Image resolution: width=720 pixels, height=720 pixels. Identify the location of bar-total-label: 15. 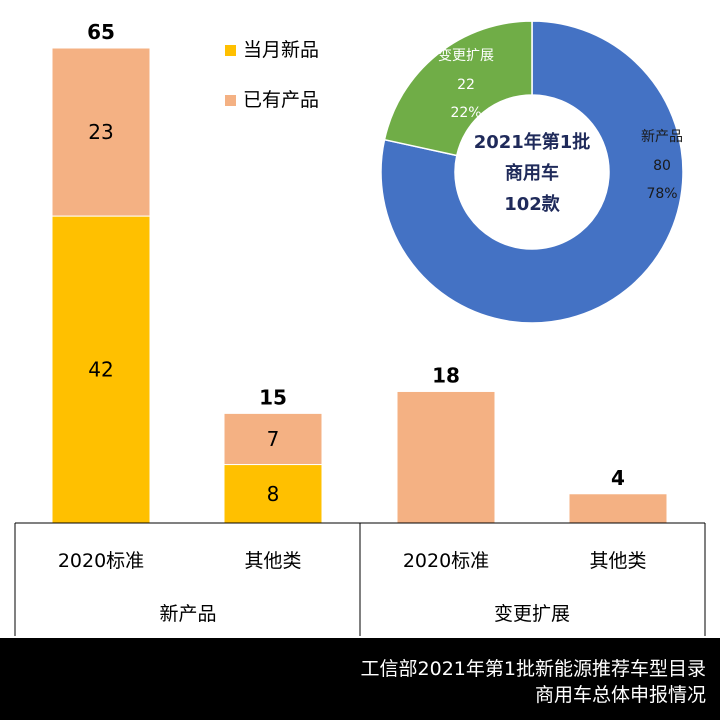
(273, 397).